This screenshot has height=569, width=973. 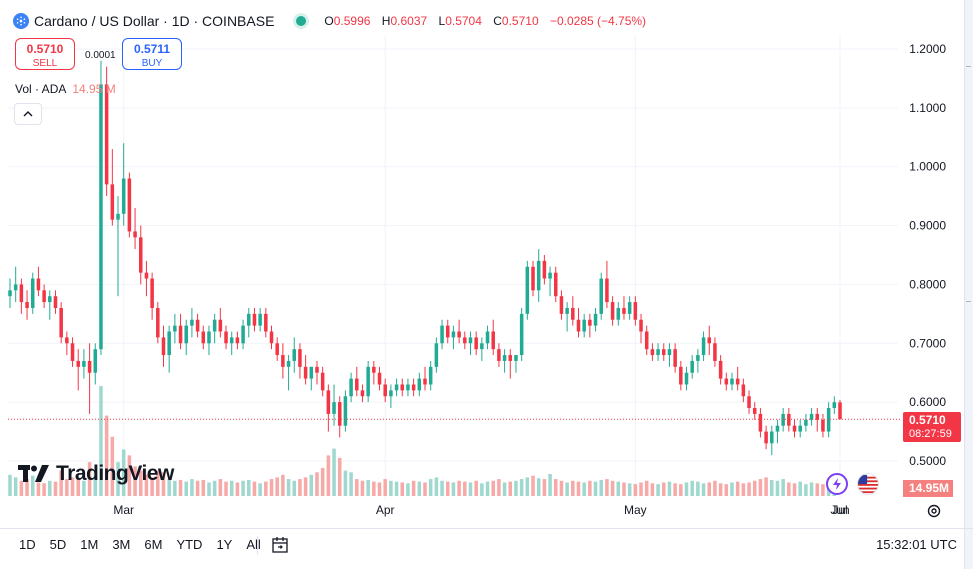 I want to click on range-1y: 1Y, so click(x=224, y=544).